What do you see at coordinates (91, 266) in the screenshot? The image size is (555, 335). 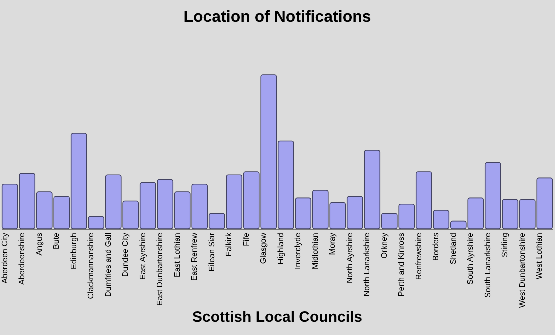 I see `x-tick-label: Clackmannanshire` at bounding box center [91, 266].